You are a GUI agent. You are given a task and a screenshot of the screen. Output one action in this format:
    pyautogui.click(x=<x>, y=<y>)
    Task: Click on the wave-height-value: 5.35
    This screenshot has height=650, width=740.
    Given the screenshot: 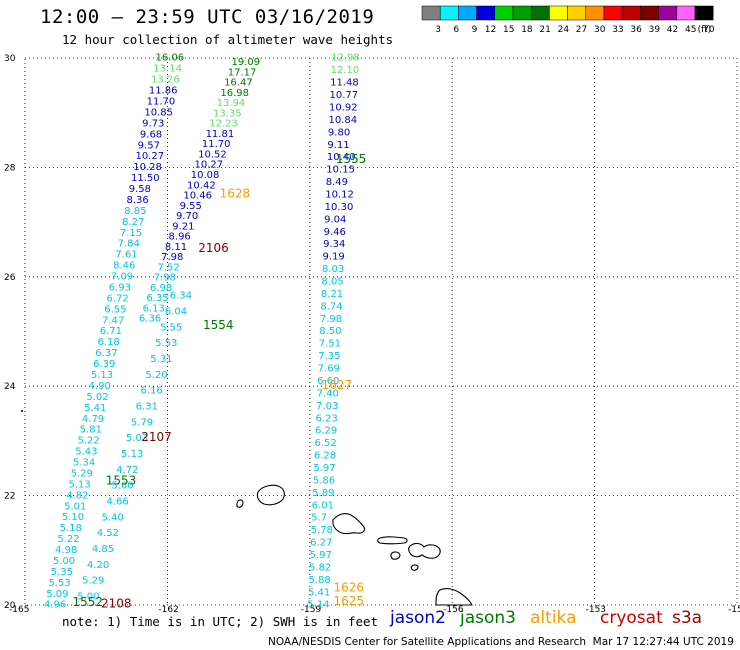 What is the action you would take?
    pyautogui.click(x=62, y=572)
    